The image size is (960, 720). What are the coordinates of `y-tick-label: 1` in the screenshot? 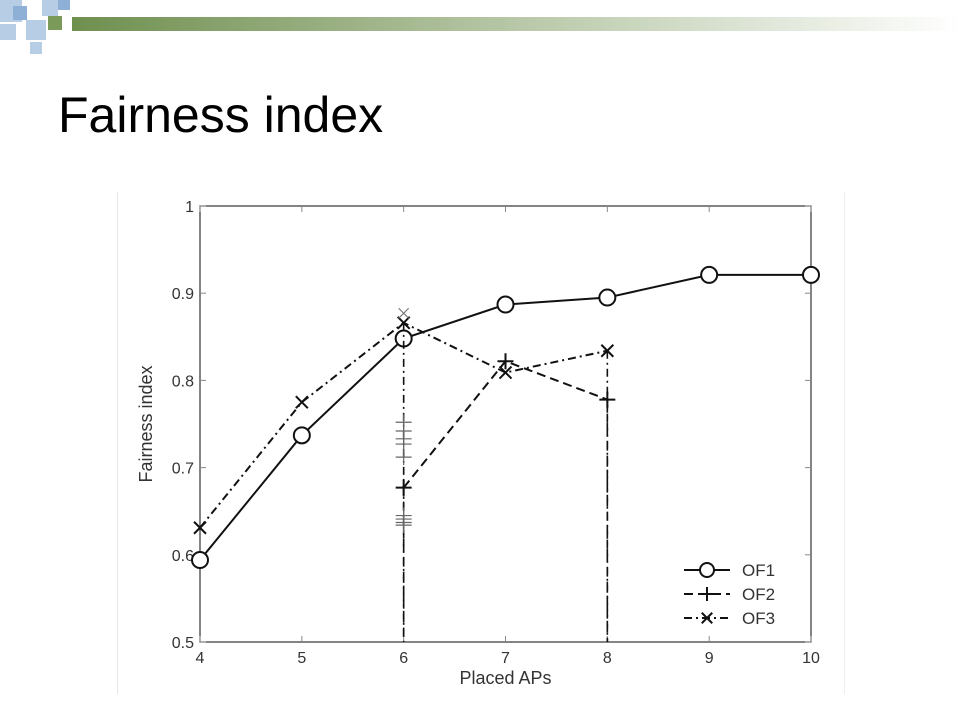 It's located at (189, 207).